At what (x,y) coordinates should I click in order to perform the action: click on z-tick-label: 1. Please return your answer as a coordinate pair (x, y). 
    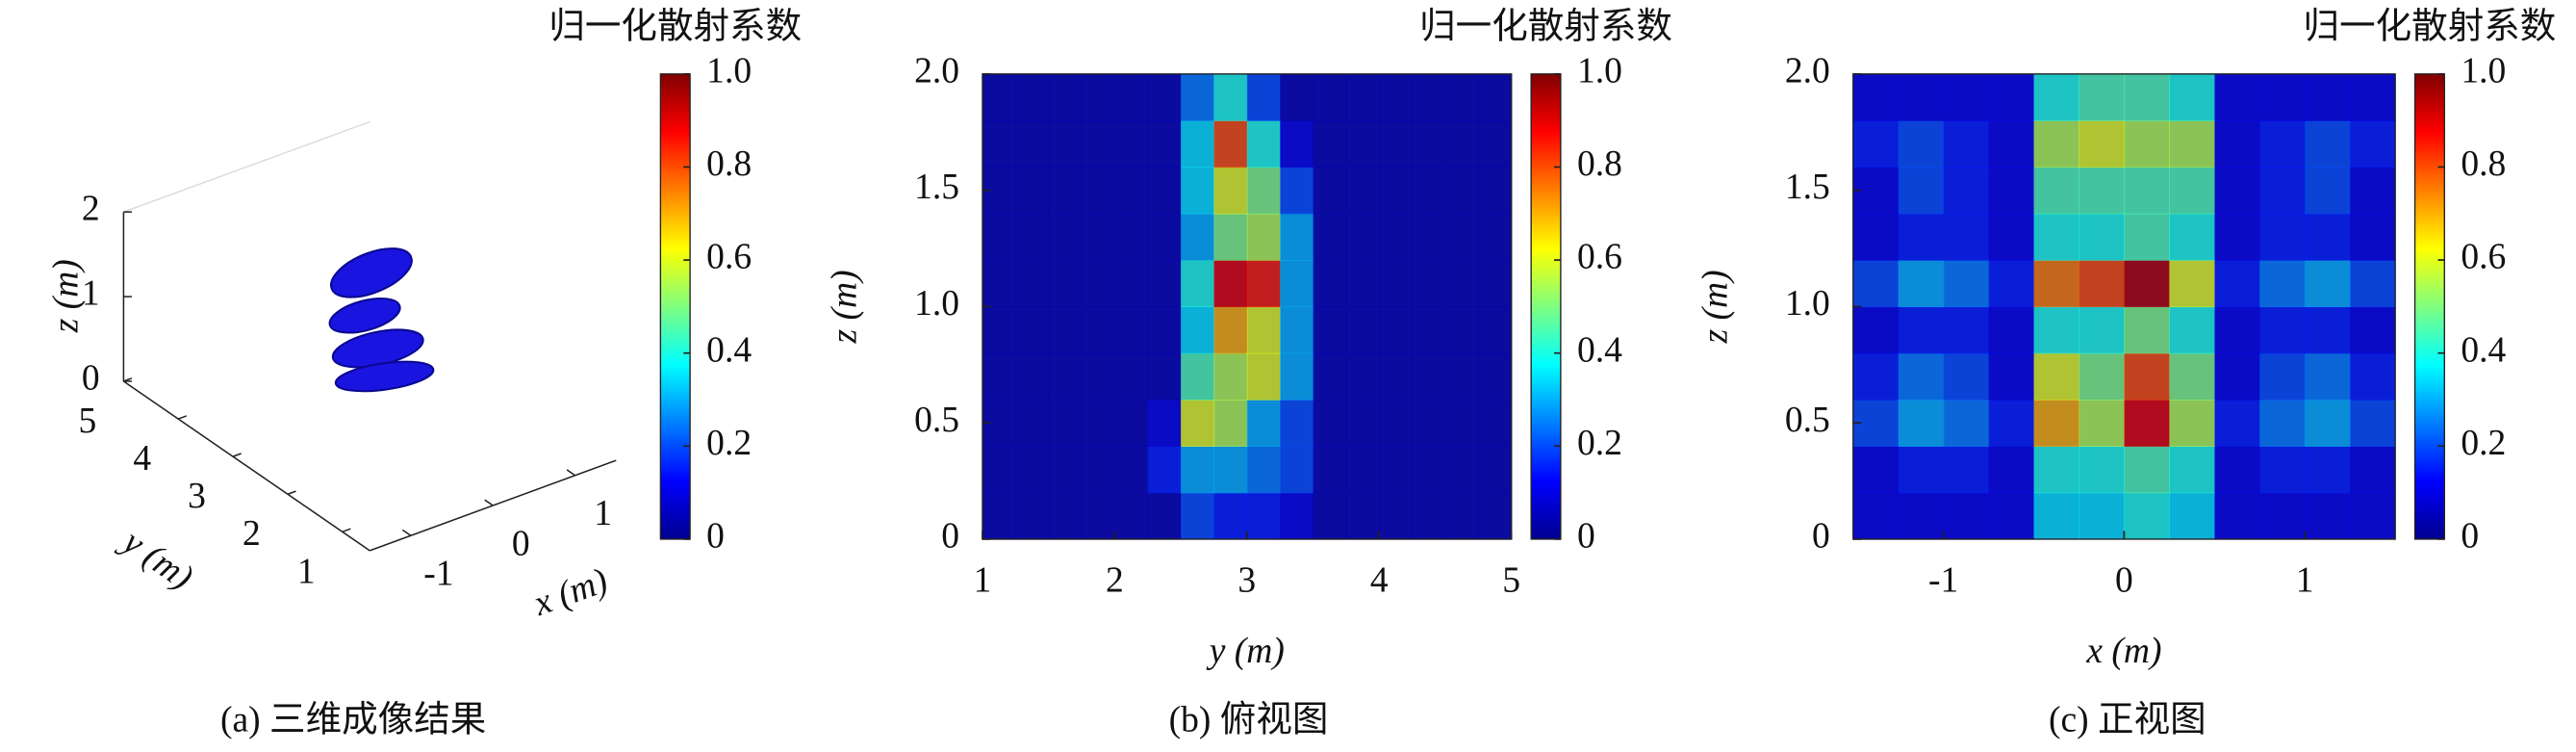
    Looking at the image, I should click on (91, 294).